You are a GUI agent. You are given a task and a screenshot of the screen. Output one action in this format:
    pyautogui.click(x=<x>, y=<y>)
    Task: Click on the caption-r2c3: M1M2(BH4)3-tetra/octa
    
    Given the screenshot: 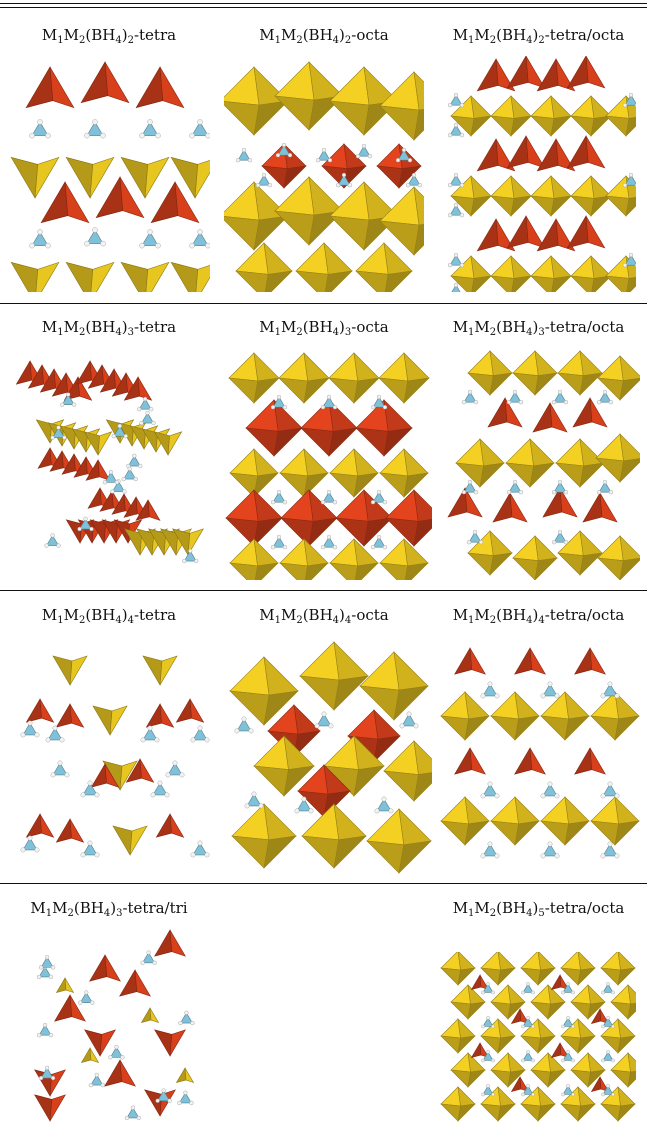 What is the action you would take?
    pyautogui.click(x=538, y=328)
    